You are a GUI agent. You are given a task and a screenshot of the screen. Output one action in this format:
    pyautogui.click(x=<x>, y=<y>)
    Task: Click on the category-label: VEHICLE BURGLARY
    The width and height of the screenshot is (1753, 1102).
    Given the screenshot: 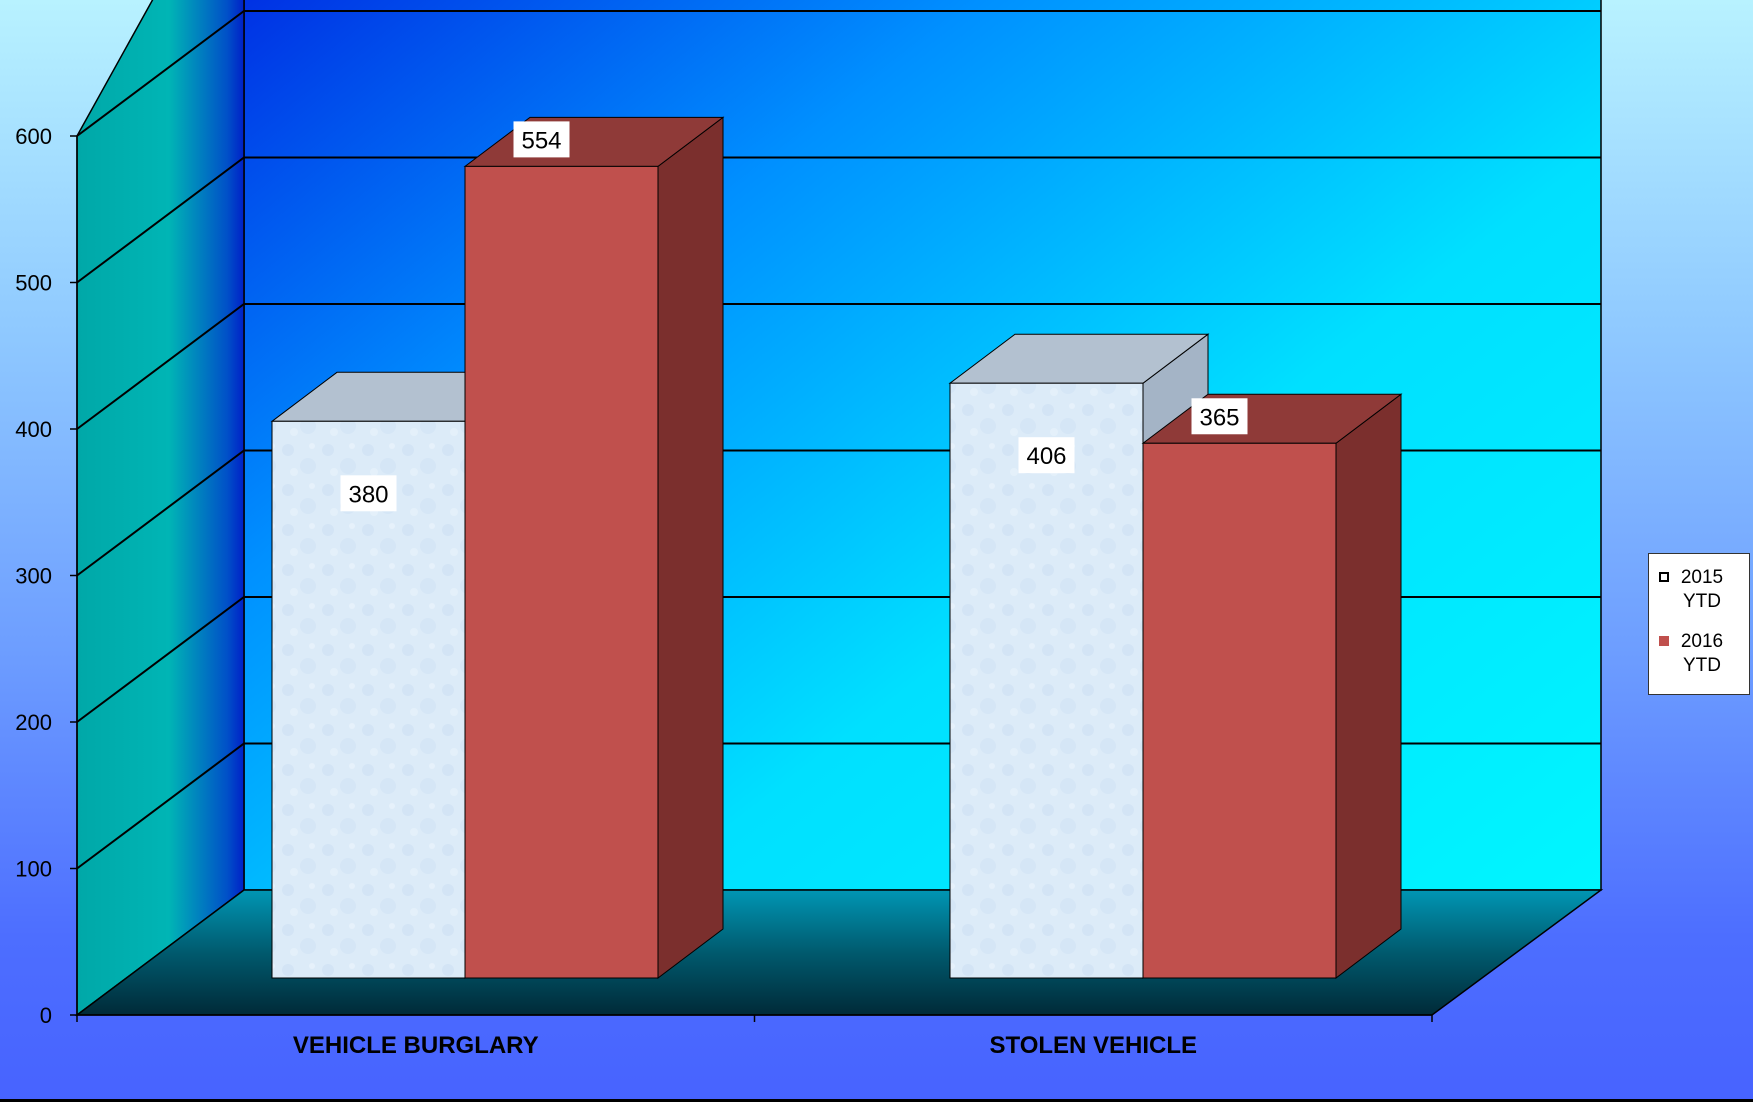 What is the action you would take?
    pyautogui.click(x=416, y=1045)
    